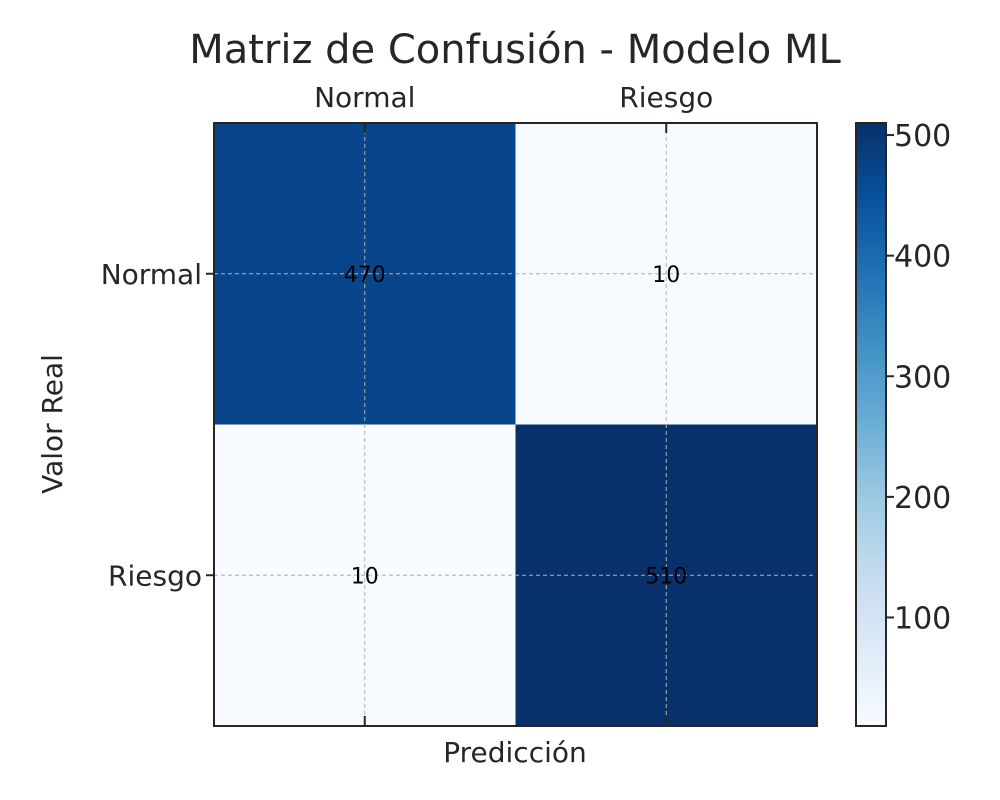  What do you see at coordinates (365, 576) in the screenshot?
I see `cell-value-label-1-0: 10` at bounding box center [365, 576].